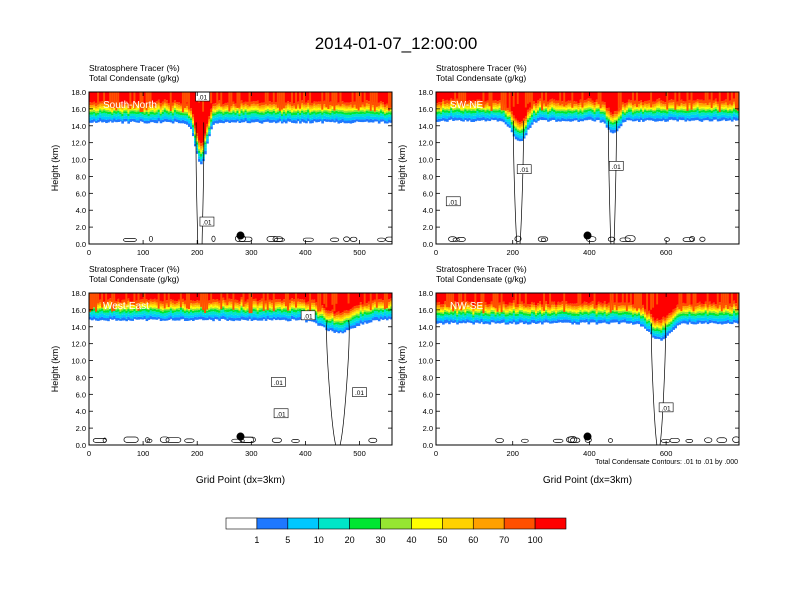  I want to click on condensate-contours, so click(257, 183).